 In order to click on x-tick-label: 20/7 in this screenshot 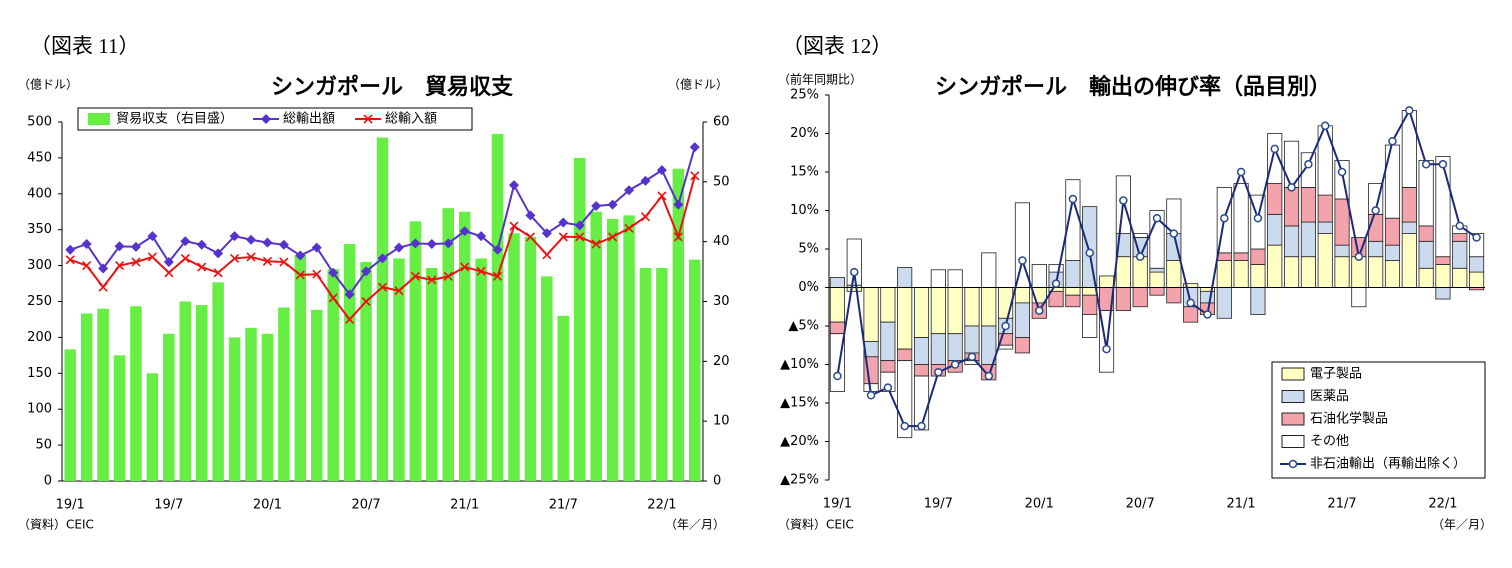, I will do `click(365, 505)`.